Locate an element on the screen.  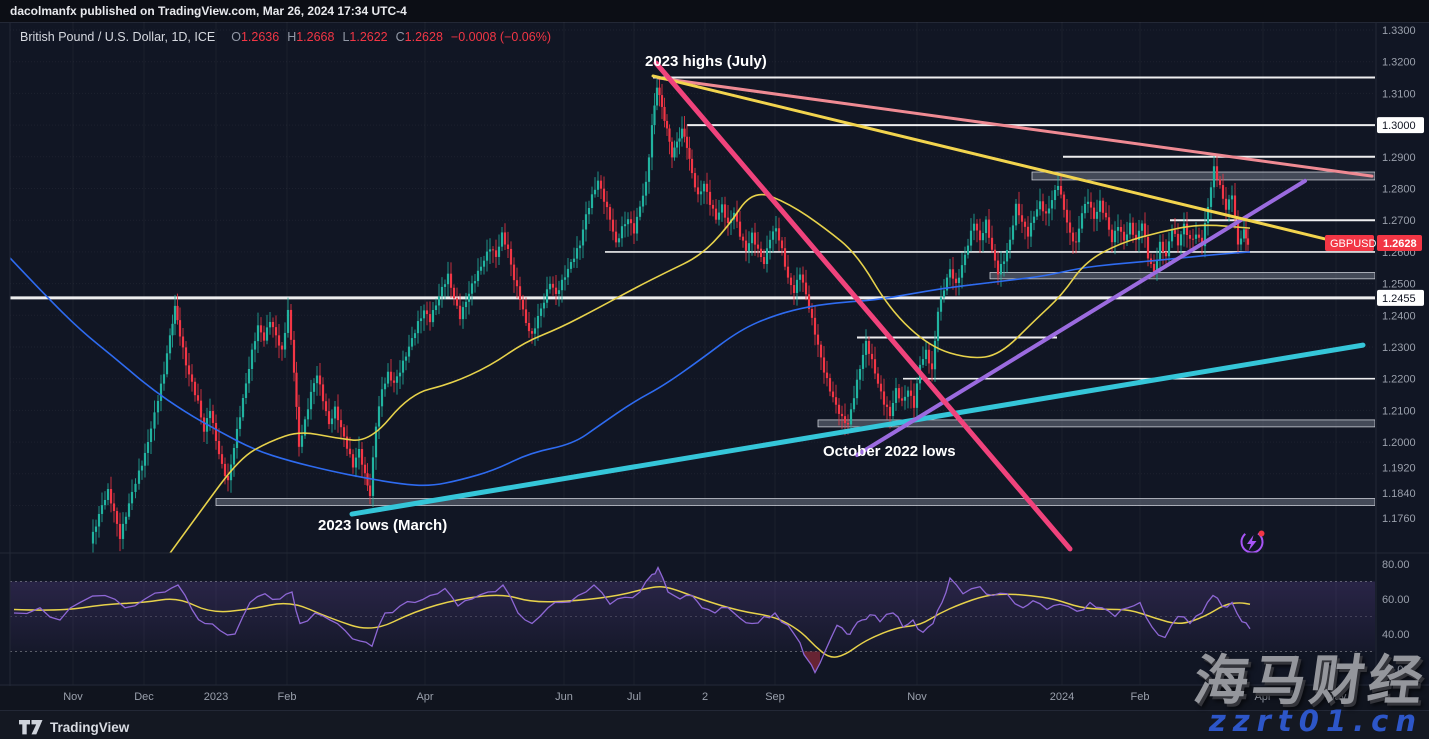
price-tick-label: 1.1760 is located at coordinates (1399, 519).